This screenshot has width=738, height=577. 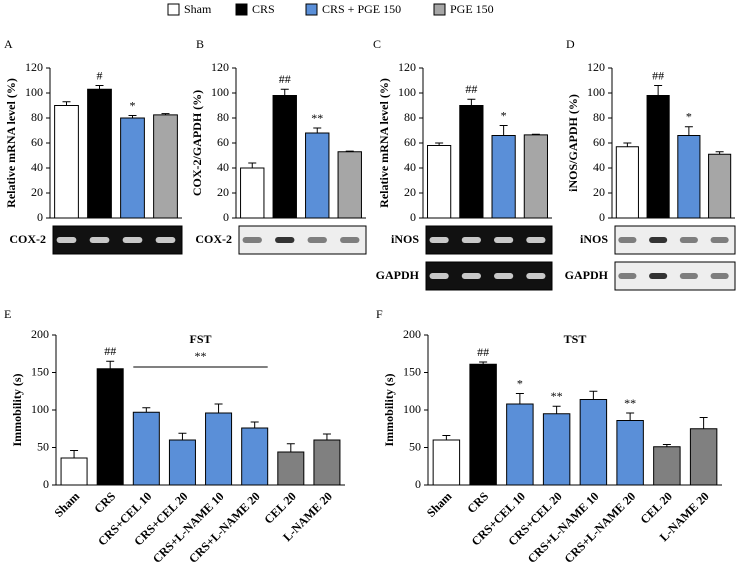 I want to click on y-axis-label: COX-2/GAPDH (%), so click(x=197, y=143).